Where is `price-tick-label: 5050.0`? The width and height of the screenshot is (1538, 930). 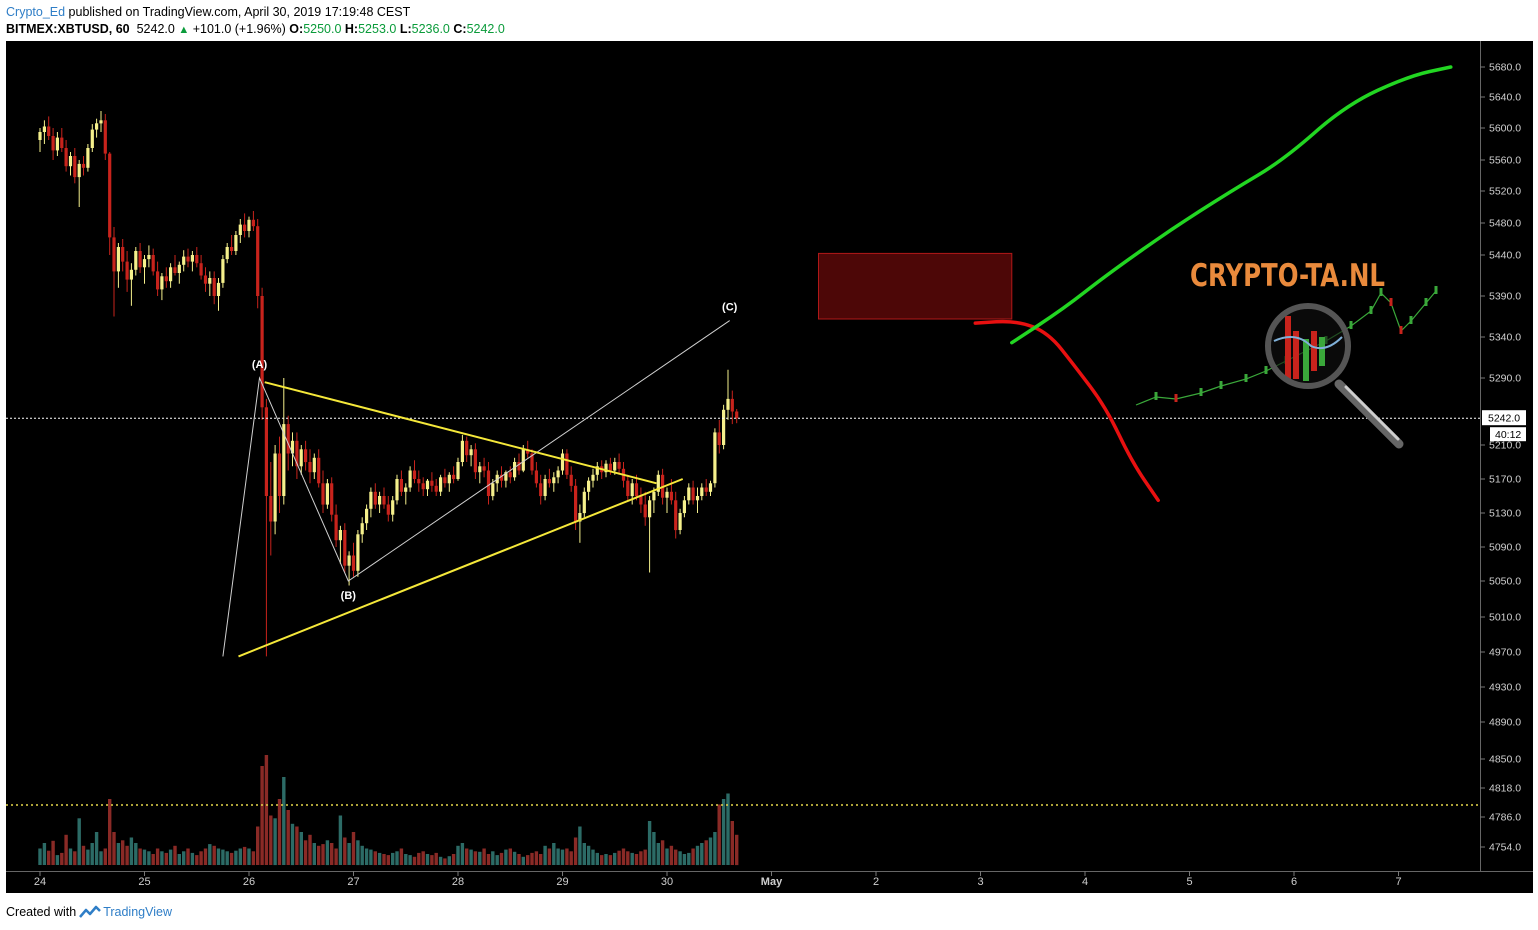
price-tick-label: 5050.0 is located at coordinates (1505, 582).